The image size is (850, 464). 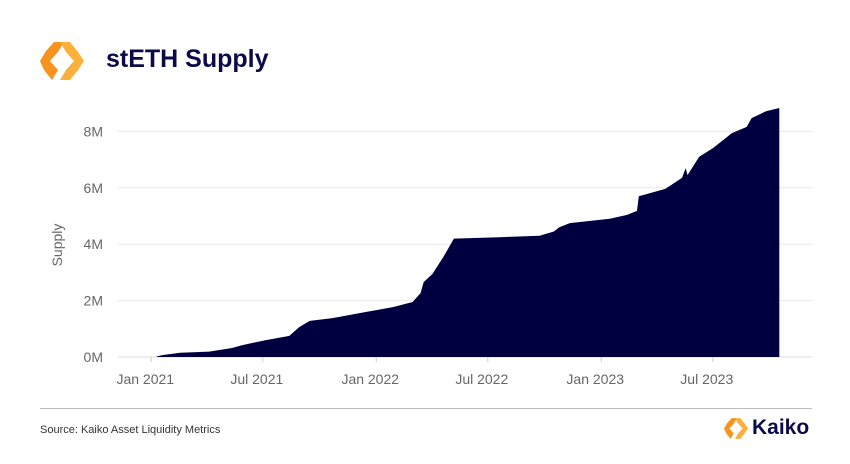 I want to click on y-tick-label: 6M, so click(x=93, y=188).